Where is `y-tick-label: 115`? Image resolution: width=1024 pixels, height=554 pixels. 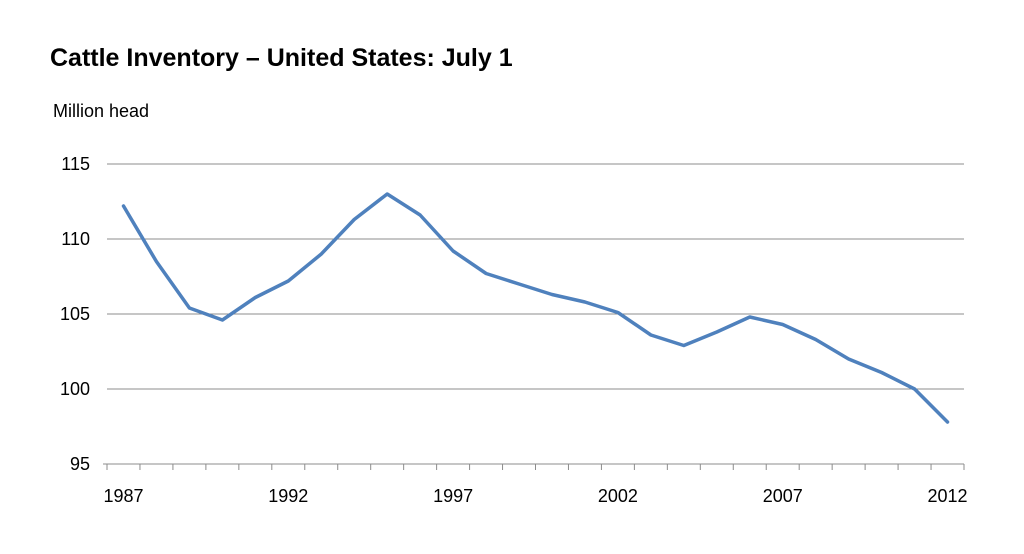
y-tick-label: 115 is located at coordinates (75, 164).